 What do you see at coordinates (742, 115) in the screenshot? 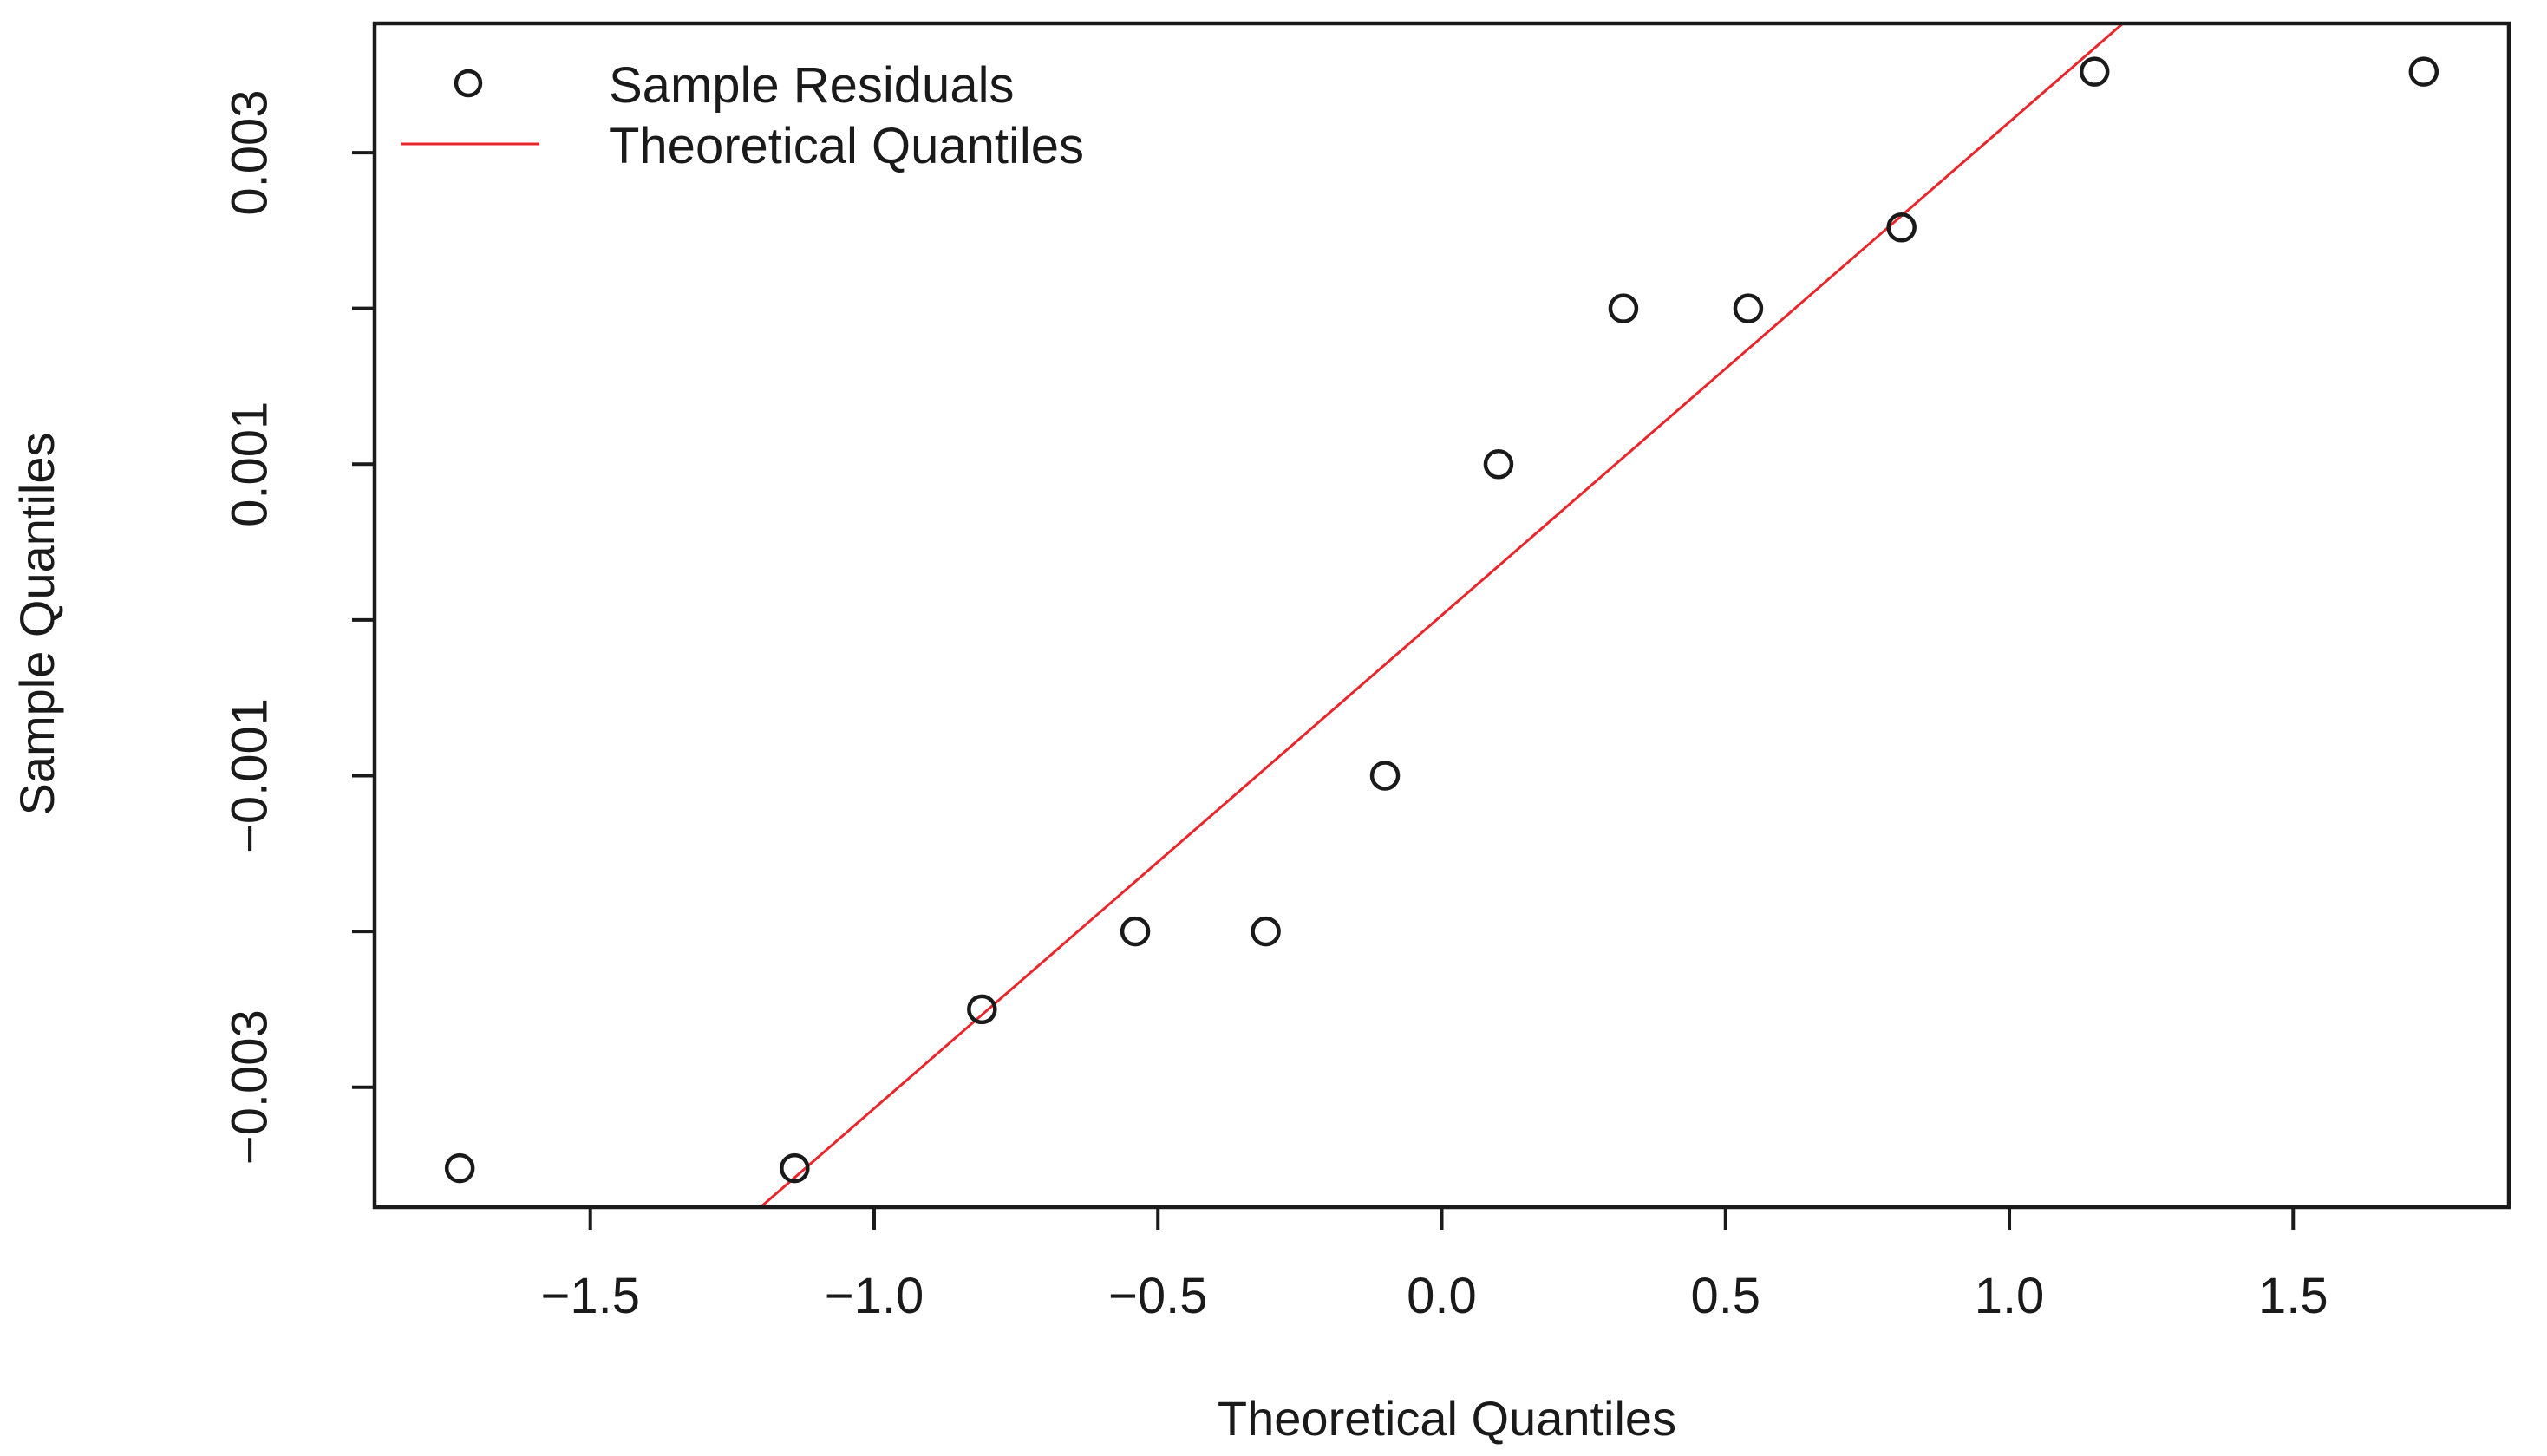
I see `legend: Sample Residuals Theoretical Quantiles` at bounding box center [742, 115].